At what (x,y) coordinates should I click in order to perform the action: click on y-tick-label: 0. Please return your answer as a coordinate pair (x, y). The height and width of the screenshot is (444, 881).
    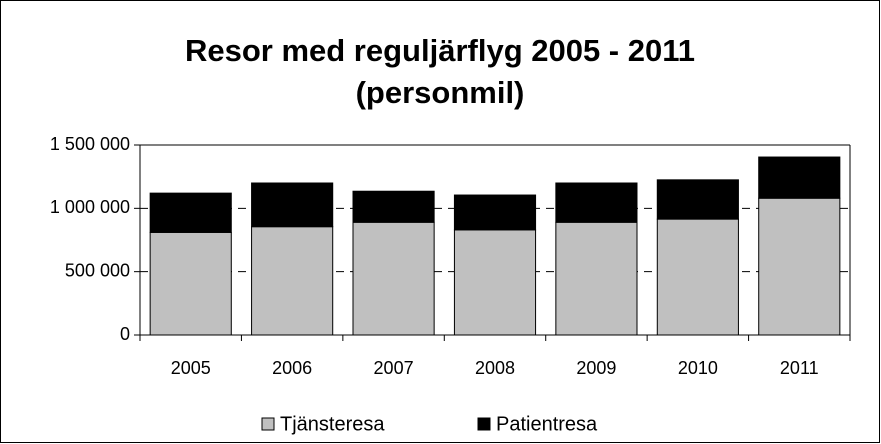
    Looking at the image, I should click on (125, 334).